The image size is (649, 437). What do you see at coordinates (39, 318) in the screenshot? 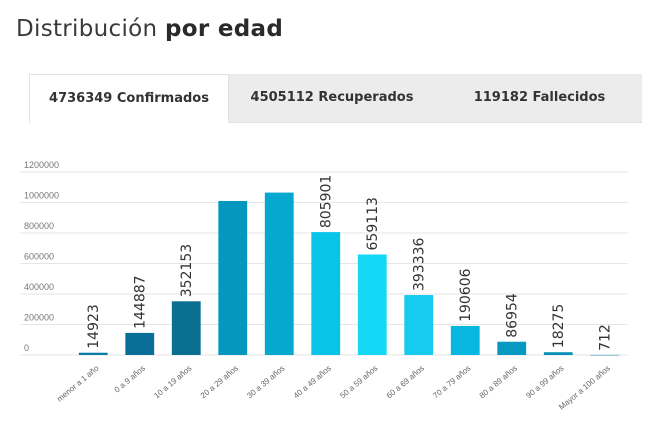
I see `y-tick-label: 200000` at bounding box center [39, 318].